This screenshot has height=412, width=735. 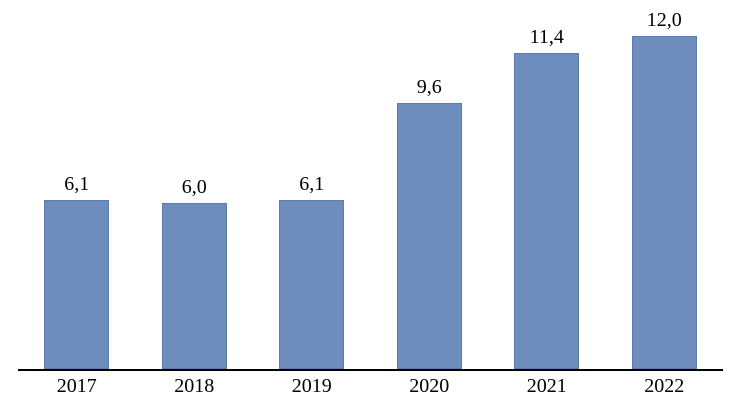 I want to click on bar-2022, so click(x=664, y=202).